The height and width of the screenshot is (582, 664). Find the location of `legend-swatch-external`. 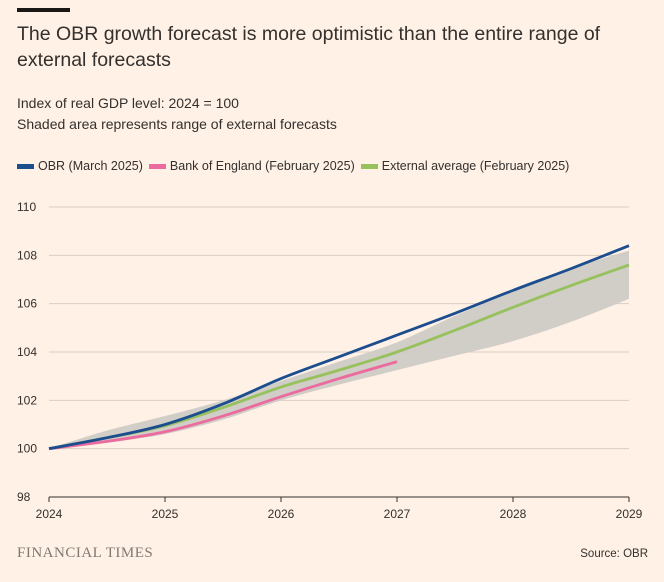

legend-swatch-external is located at coordinates (369, 166).